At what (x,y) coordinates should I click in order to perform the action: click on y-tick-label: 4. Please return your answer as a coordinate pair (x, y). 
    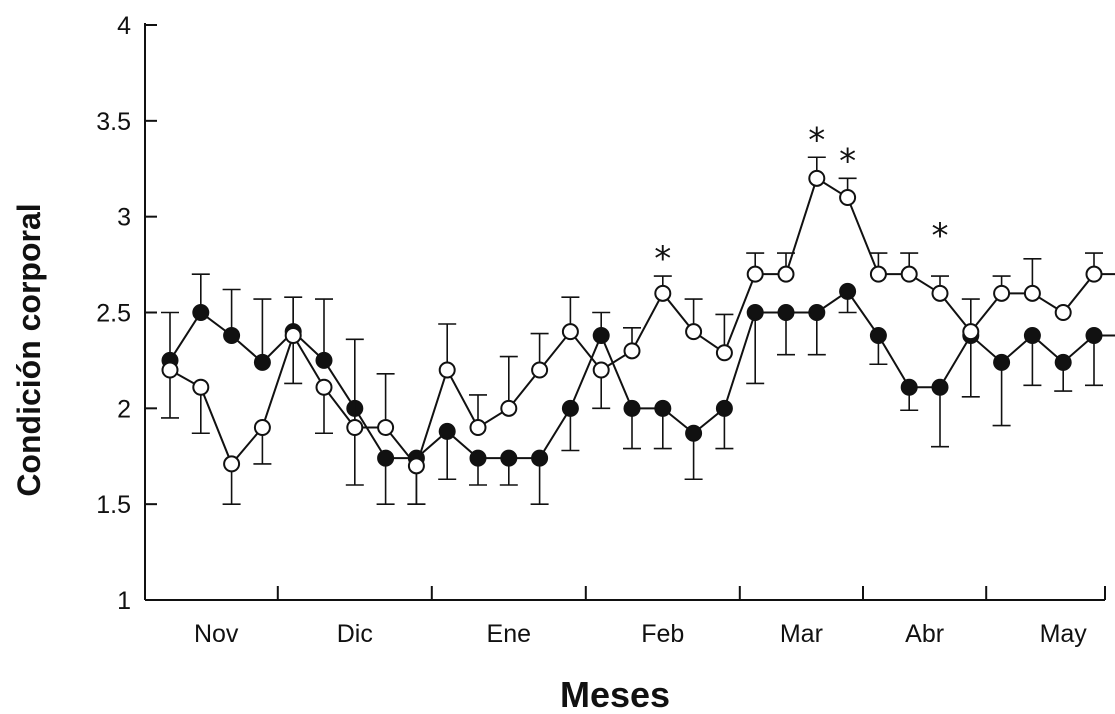
    Looking at the image, I should click on (124, 26).